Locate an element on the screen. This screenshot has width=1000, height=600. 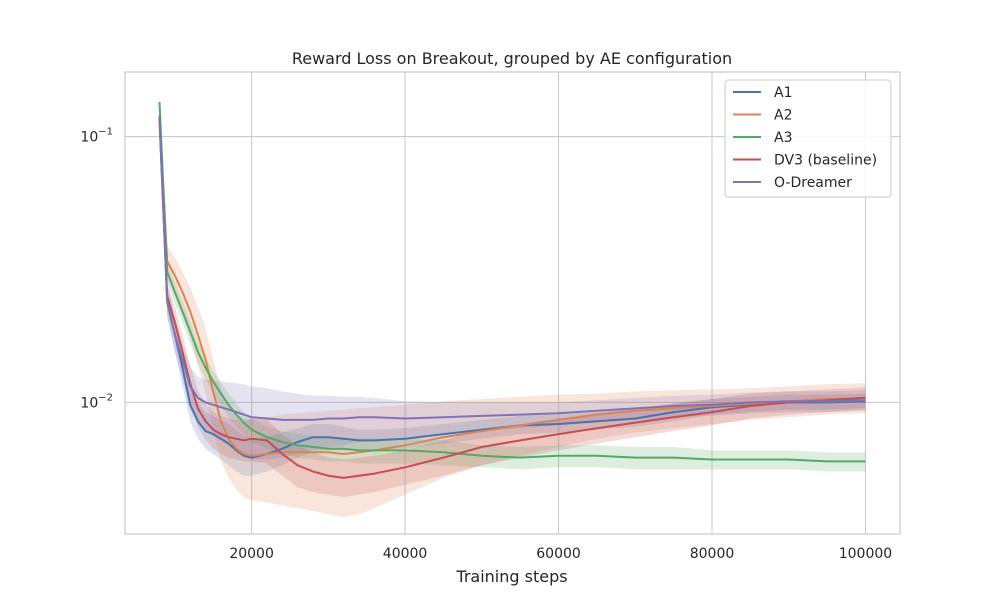
legend-label-dv3-baseline: DV3 (baseline) is located at coordinates (825, 161).